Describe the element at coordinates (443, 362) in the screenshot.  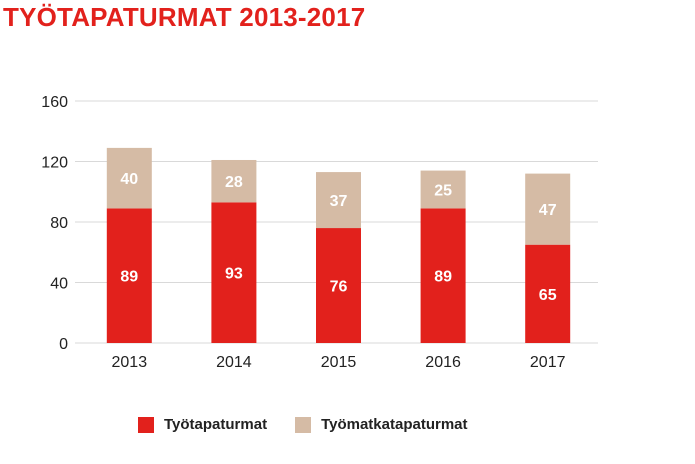
I see `x-tick-label: 2016` at that location.